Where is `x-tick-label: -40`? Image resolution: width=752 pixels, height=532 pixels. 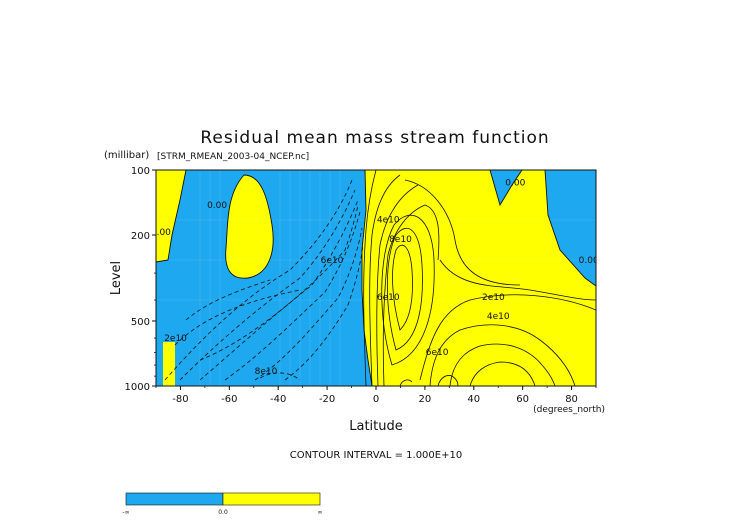 x-tick-label: -40 is located at coordinates (278, 399).